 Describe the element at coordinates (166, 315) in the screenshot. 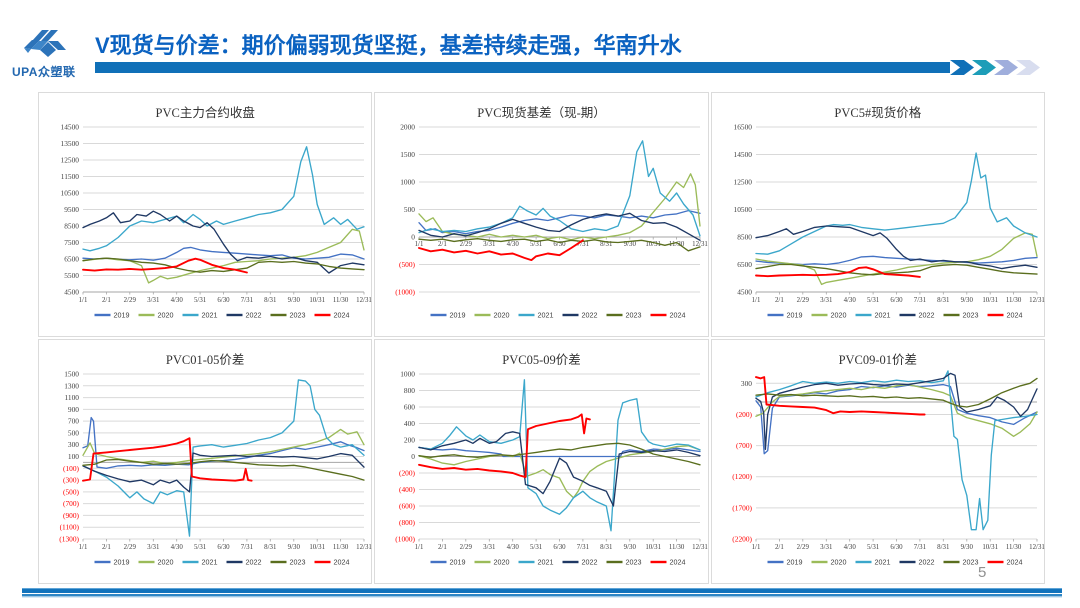

I see `svg-text: 2020` at that location.